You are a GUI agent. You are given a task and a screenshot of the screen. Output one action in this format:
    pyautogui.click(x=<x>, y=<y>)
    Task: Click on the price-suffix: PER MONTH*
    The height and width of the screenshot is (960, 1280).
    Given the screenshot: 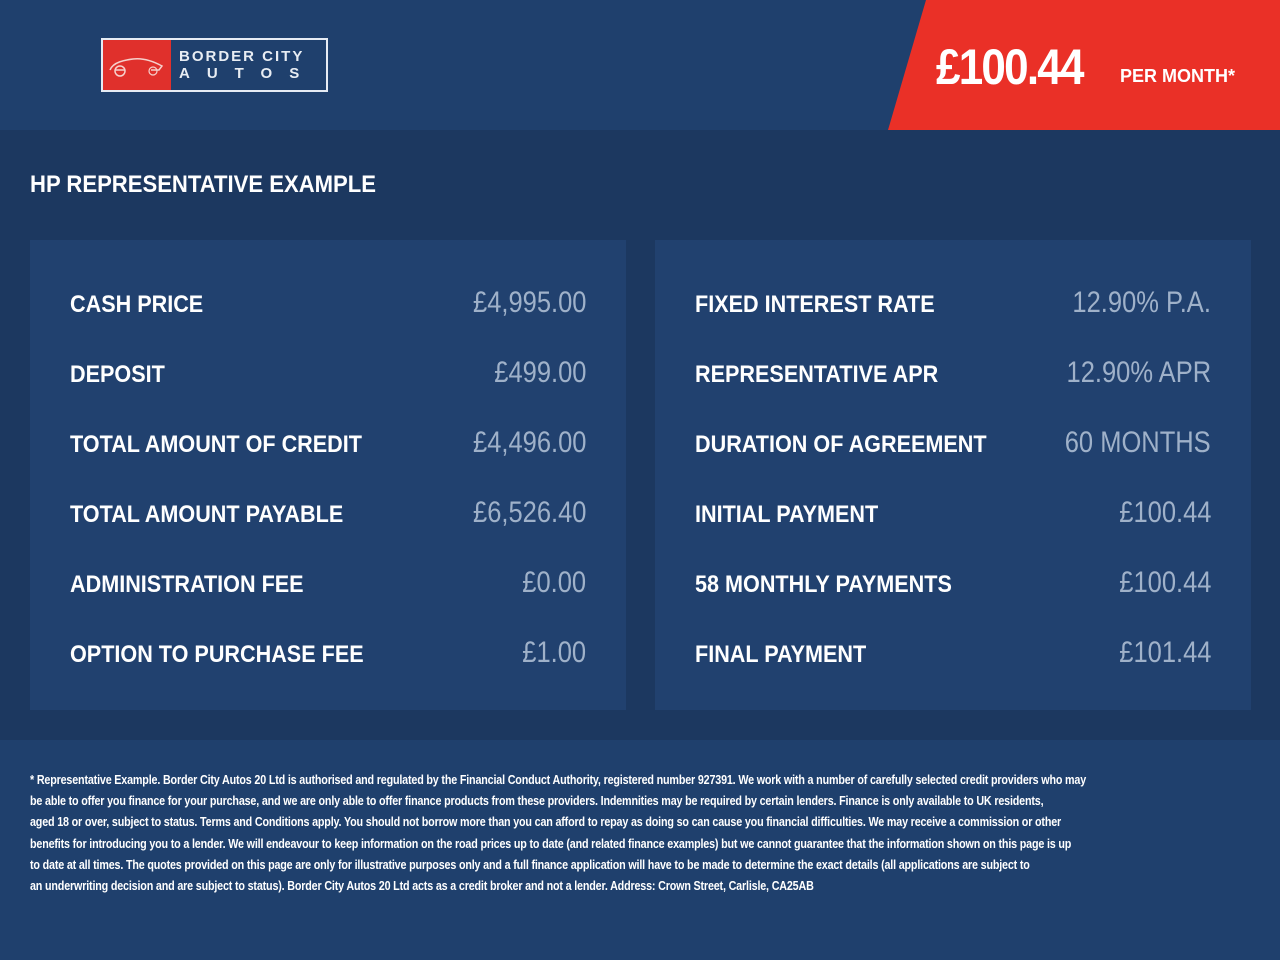 What is the action you would take?
    pyautogui.click(x=1178, y=76)
    